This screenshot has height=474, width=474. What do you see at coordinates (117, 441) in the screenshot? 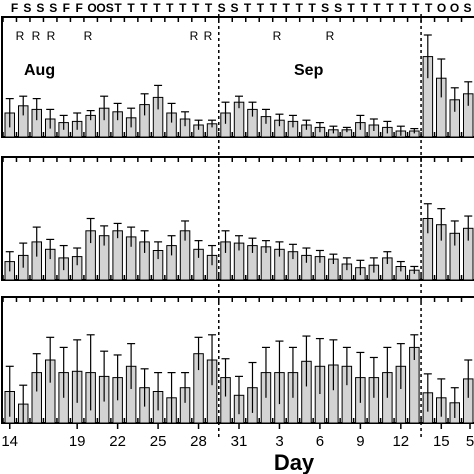
I see `x-tick-label: 22` at bounding box center [117, 441].